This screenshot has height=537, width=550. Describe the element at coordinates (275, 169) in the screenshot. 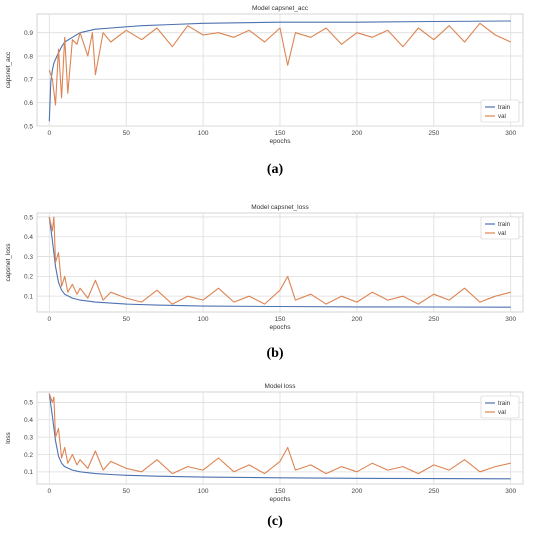

I see `caption-a: (a)` at that location.